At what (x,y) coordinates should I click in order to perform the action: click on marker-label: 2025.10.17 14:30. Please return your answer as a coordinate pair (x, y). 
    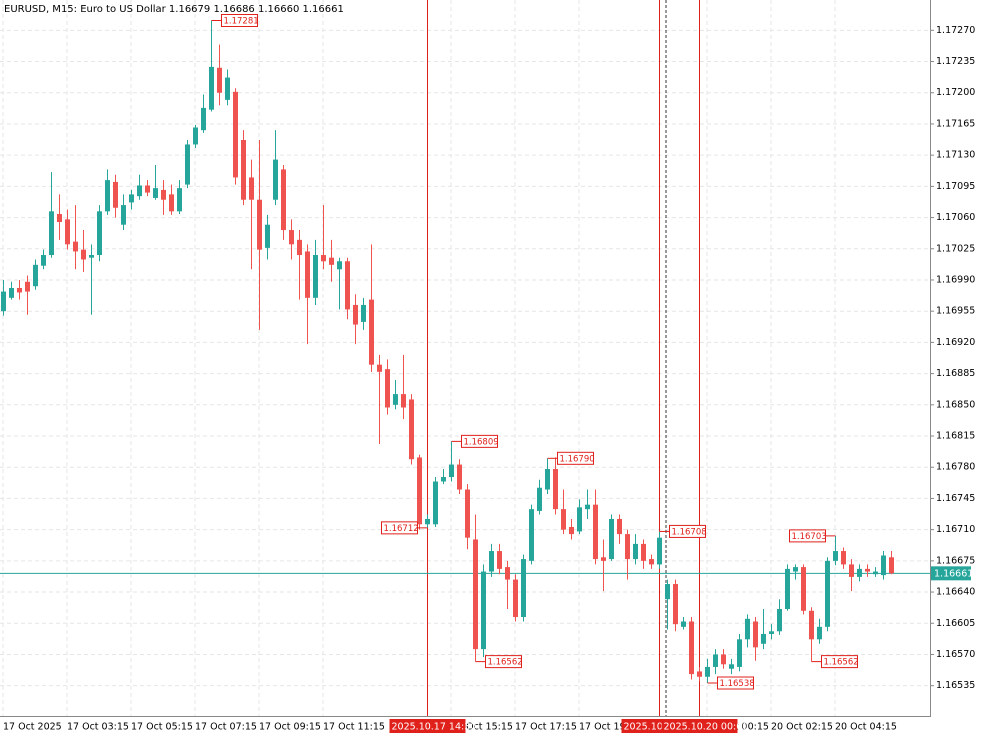
    Looking at the image, I should click on (434, 727).